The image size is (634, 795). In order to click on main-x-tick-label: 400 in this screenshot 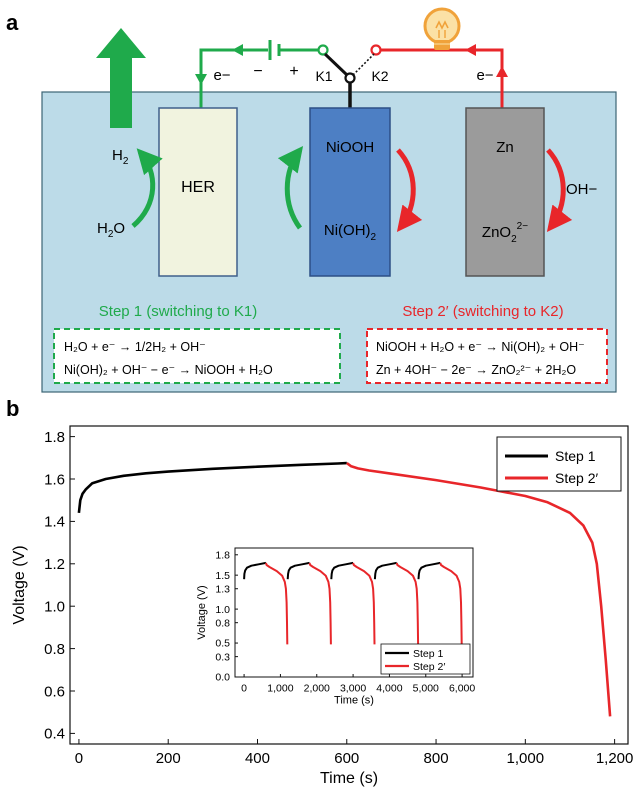, I will do `click(257, 758)`.